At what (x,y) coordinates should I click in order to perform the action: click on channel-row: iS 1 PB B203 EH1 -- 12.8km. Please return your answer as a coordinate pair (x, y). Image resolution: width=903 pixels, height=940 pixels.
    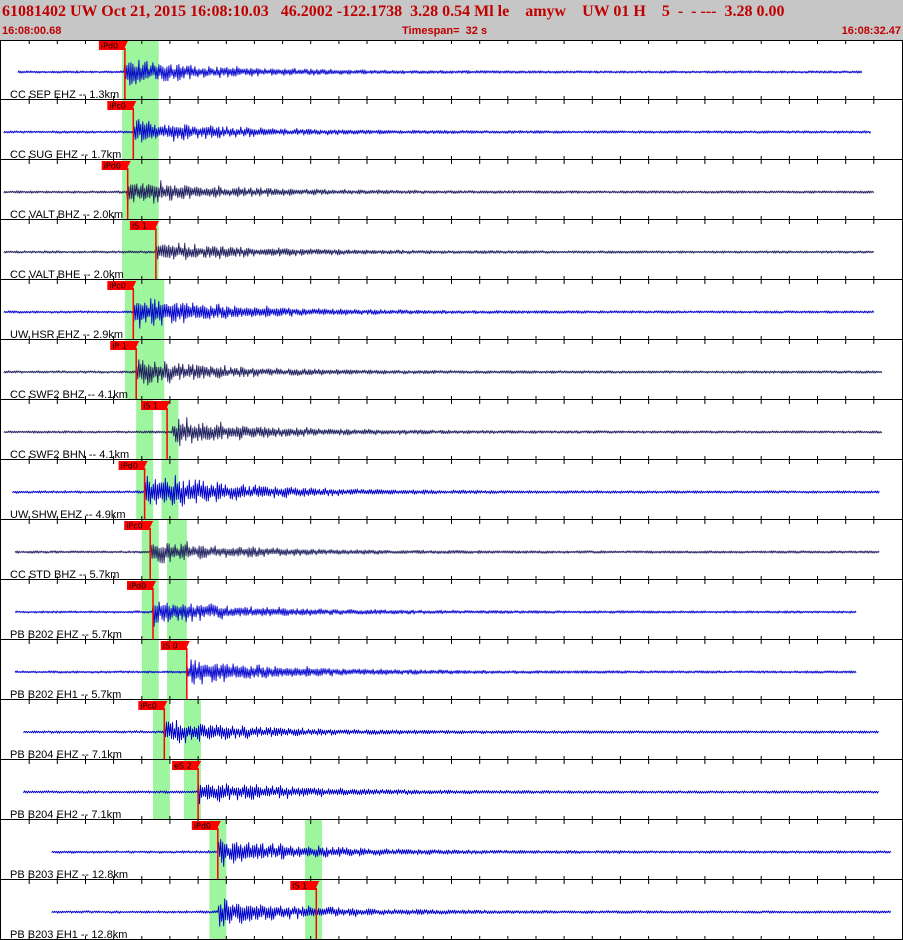
    Looking at the image, I should click on (451, 910).